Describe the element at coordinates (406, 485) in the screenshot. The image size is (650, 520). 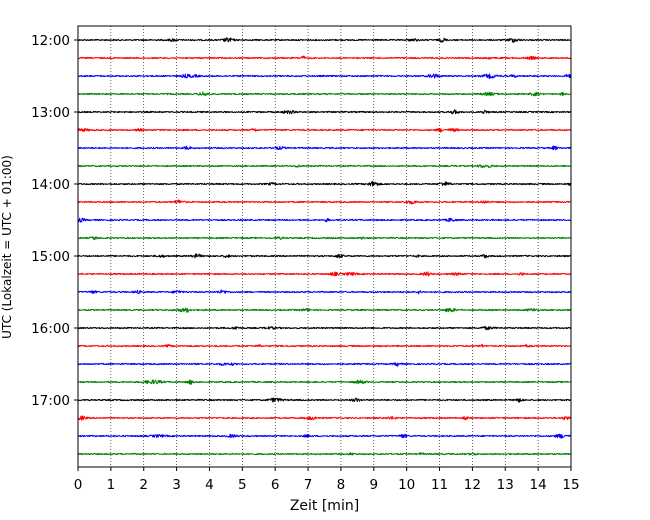
I see `x-tick-label: 10` at that location.